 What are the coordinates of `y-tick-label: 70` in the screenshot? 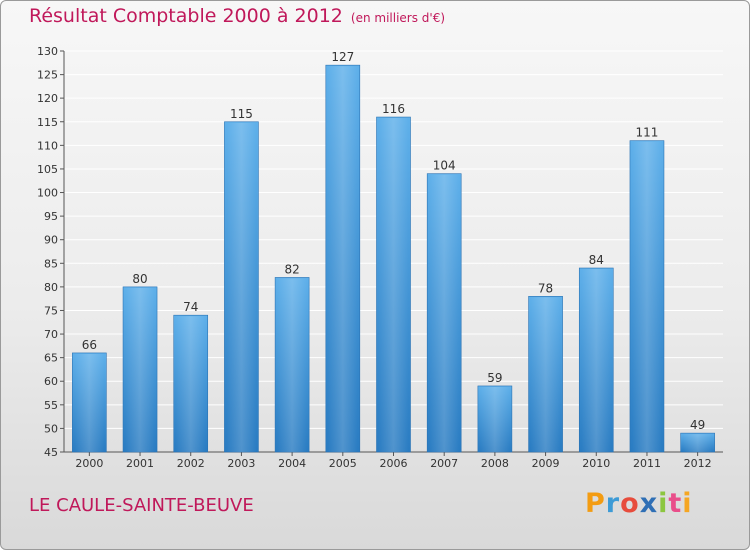 It's located at (51, 334).